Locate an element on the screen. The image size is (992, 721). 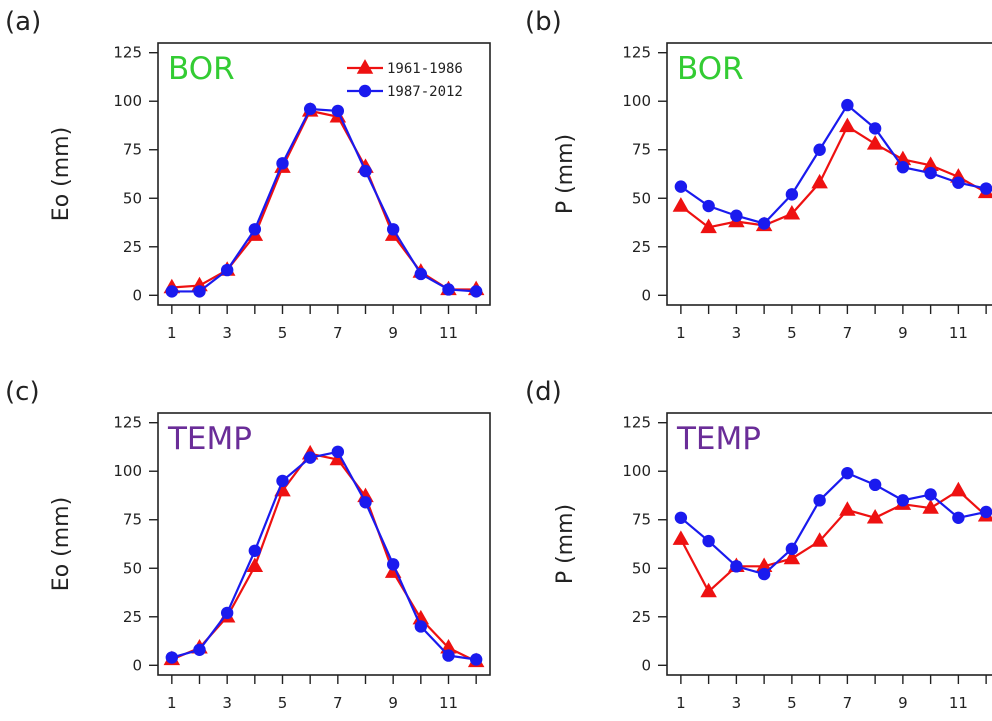
panel-letter: (d) is located at coordinates (543, 392).